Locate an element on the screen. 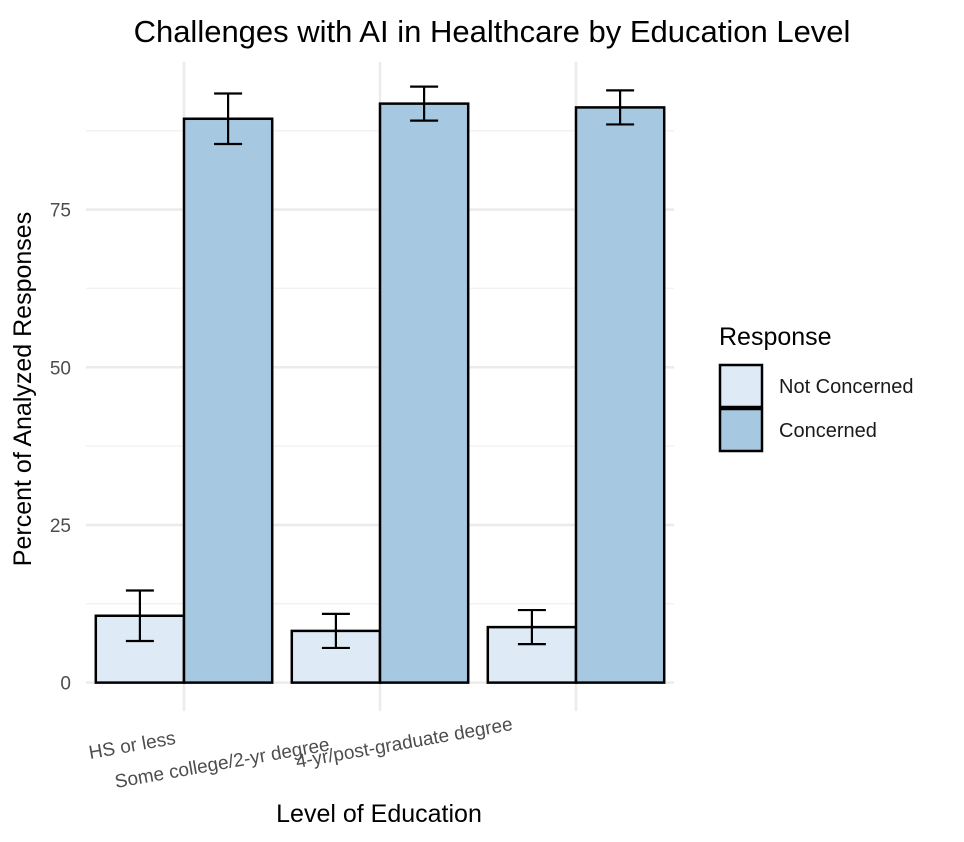 Image resolution: width=964 pixels, height=842 pixels. x-axis-title: Level of Education is located at coordinates (379, 814).